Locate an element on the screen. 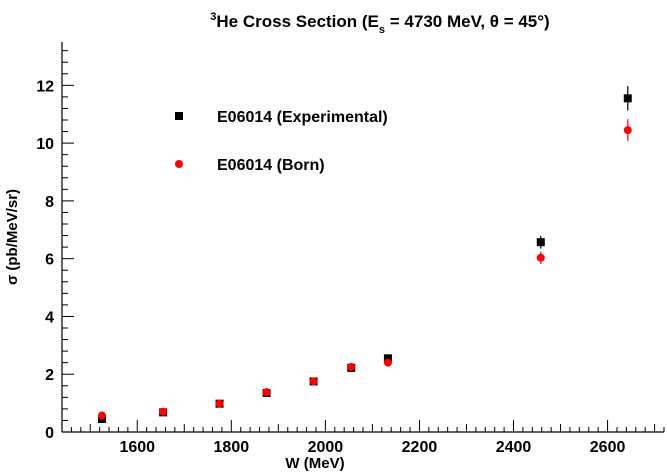 The width and height of the screenshot is (667, 474). title-rest: = 4730 MeV, θ = 45°) is located at coordinates (467, 21).